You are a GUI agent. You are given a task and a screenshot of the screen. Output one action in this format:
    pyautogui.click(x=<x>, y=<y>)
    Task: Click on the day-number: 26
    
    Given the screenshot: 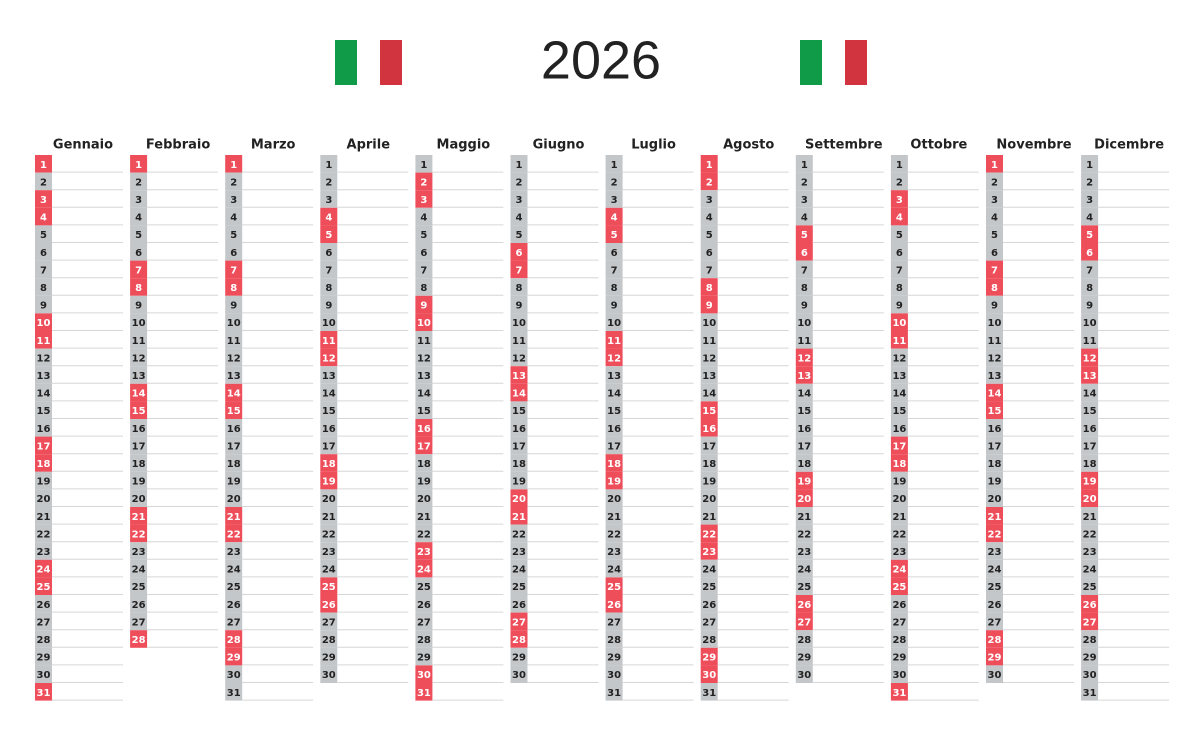 What is the action you would take?
    pyautogui.click(x=519, y=605)
    